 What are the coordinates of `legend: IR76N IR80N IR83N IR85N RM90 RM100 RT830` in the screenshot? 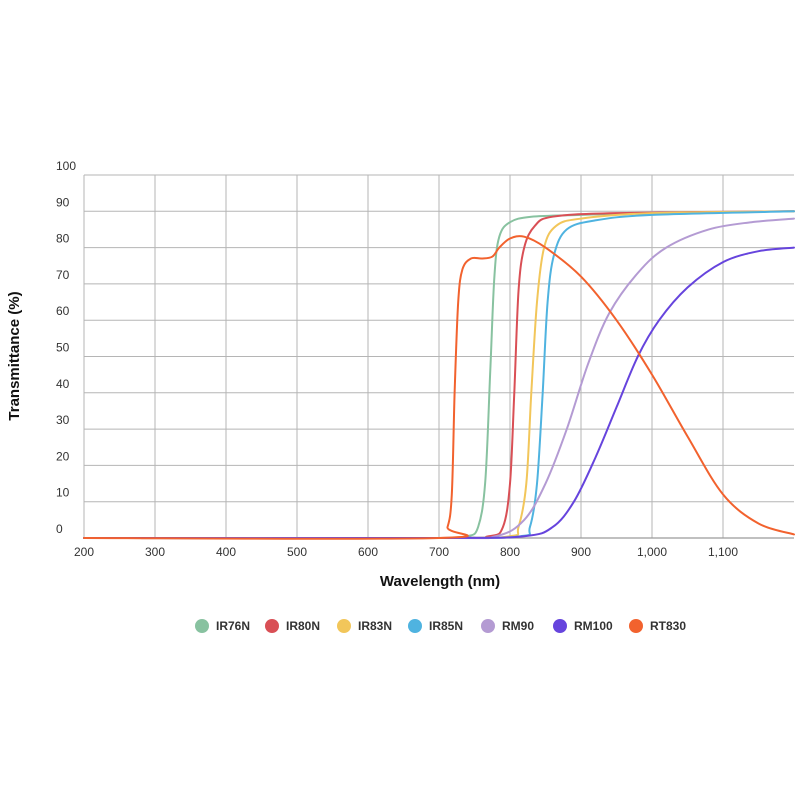 It's located at (440, 626).